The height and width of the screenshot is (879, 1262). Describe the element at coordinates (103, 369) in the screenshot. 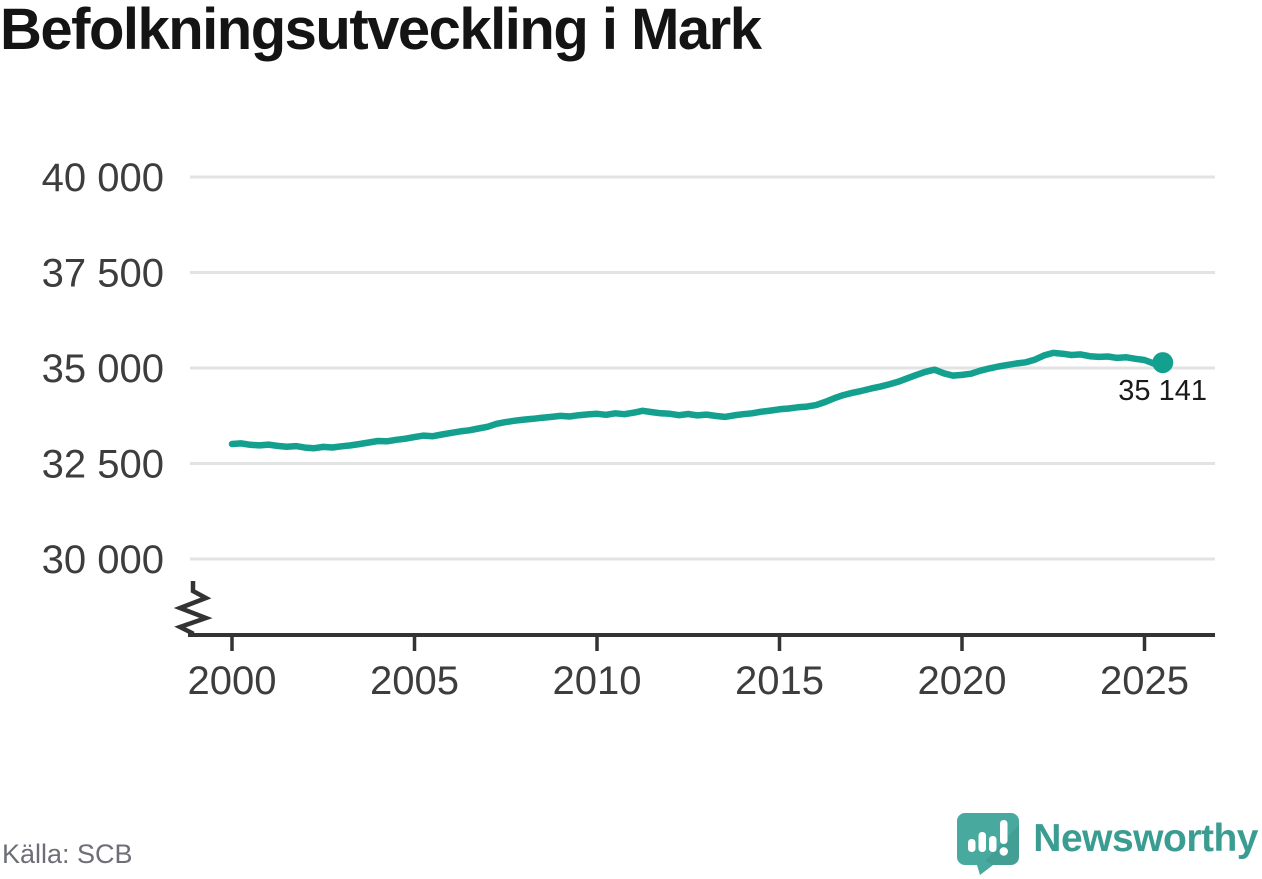

I see `y-tick-label: 35 000` at that location.